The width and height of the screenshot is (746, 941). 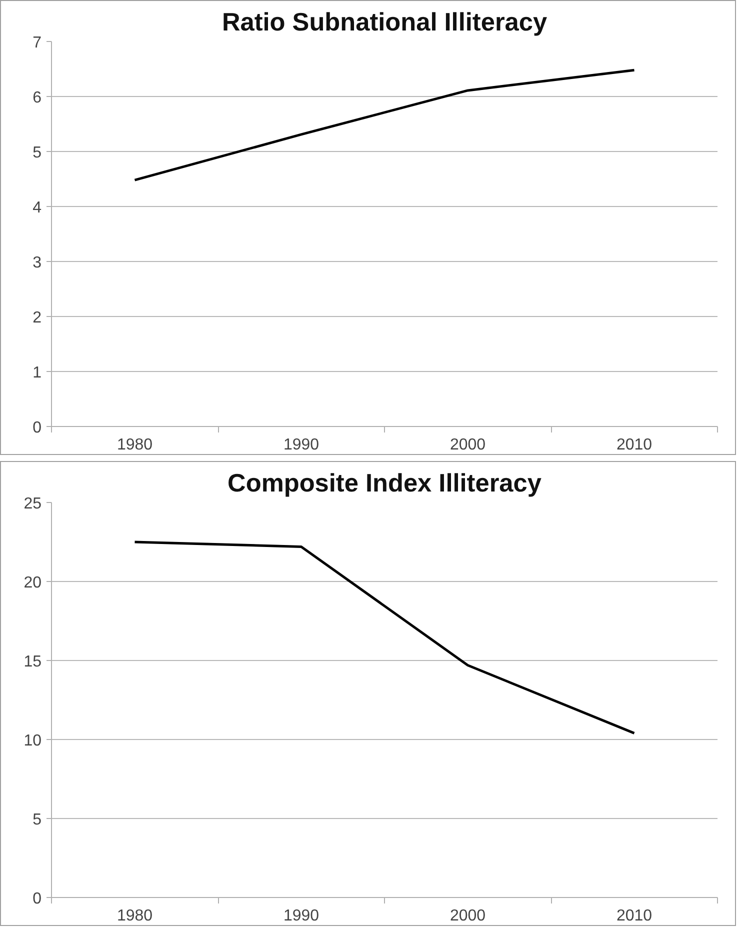 What do you see at coordinates (33, 662) in the screenshot?
I see `y-tick-label: 15` at bounding box center [33, 662].